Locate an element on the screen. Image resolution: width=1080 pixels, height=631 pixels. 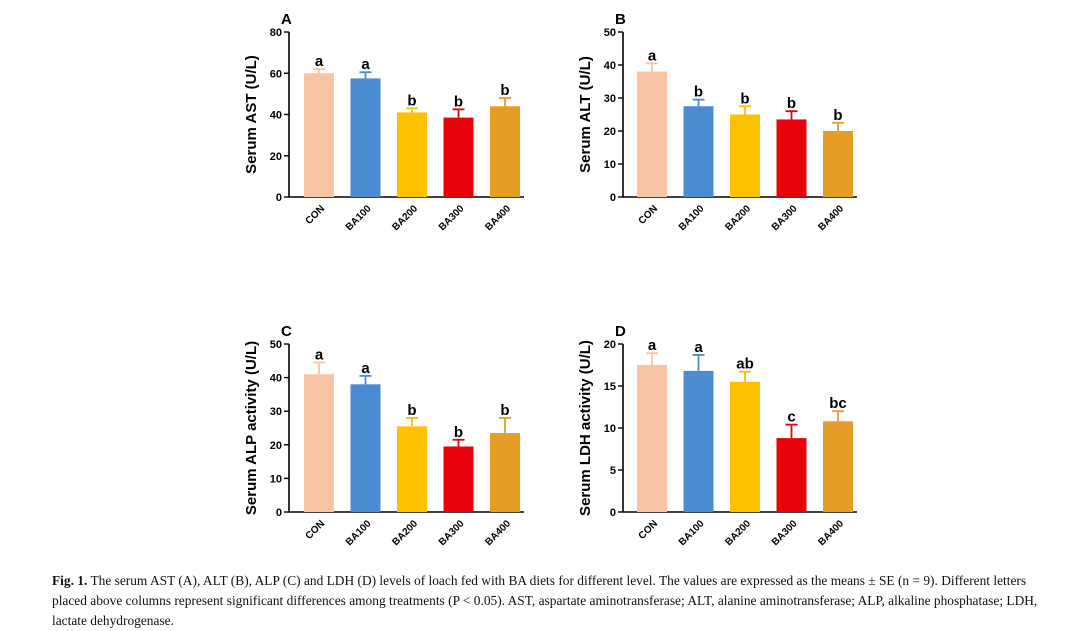
category-label-b-ba100: BA100 is located at coordinates (692, 218).